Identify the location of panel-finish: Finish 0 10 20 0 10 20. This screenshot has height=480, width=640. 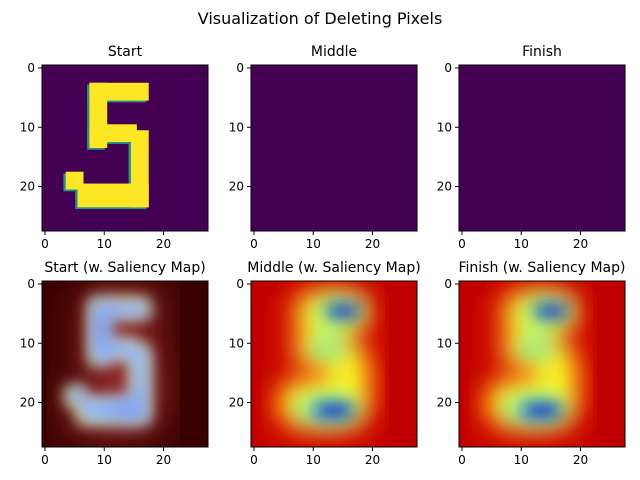
(531, 147).